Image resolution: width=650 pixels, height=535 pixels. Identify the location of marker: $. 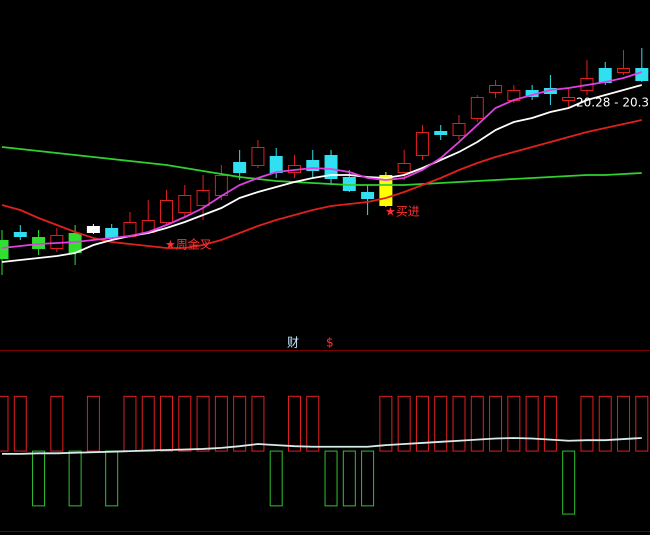
(330, 343).